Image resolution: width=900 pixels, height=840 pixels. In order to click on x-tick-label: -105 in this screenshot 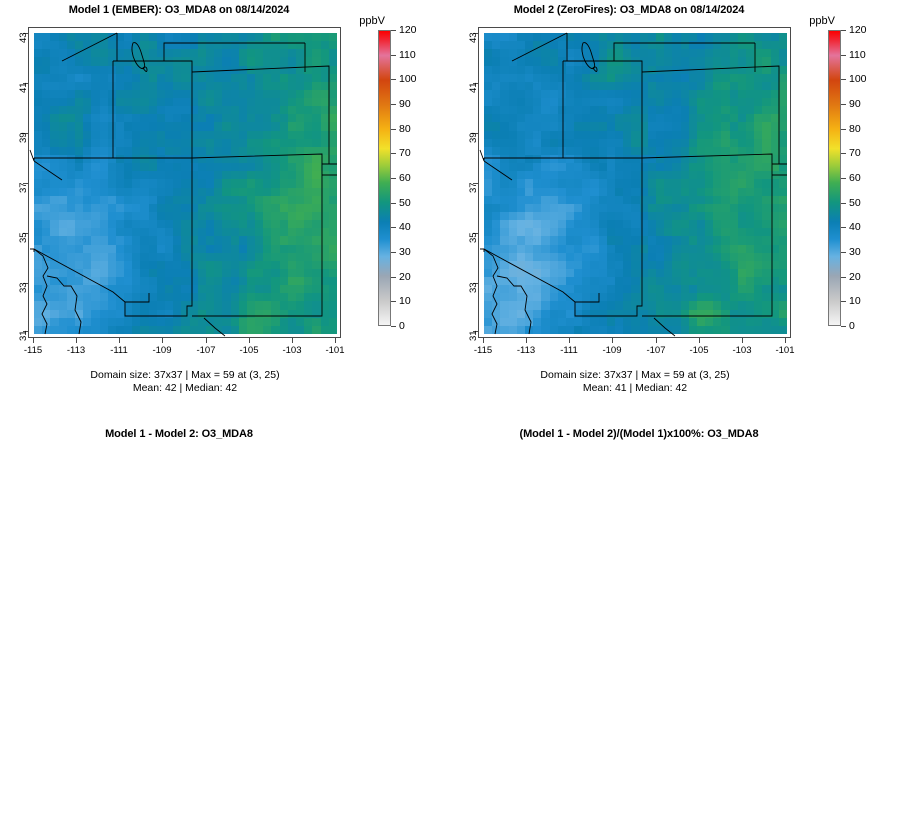, I will do `click(249, 350)`.